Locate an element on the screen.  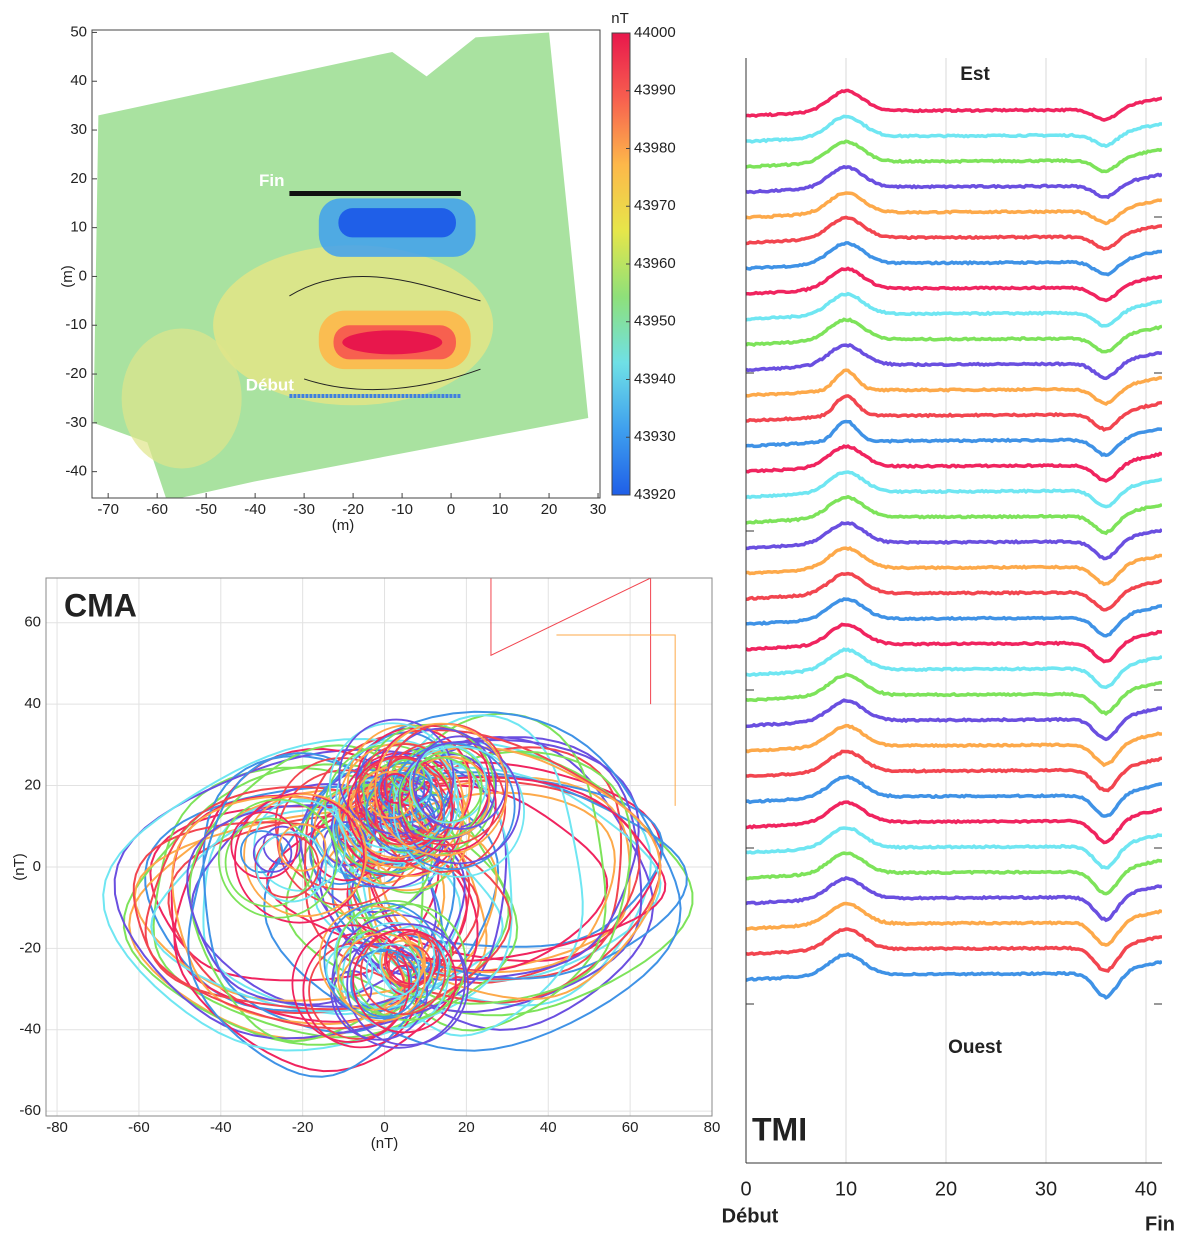
colorbar-tick-label: 43980 is located at coordinates (655, 147).